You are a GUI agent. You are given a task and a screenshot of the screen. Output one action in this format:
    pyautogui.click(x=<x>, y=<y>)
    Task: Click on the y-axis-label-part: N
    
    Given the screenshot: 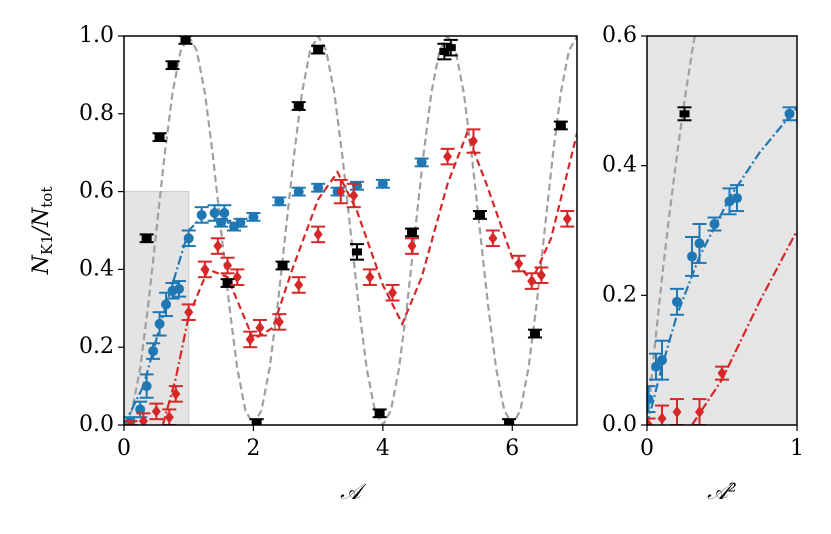 What is the action you would take?
    pyautogui.click(x=41, y=264)
    